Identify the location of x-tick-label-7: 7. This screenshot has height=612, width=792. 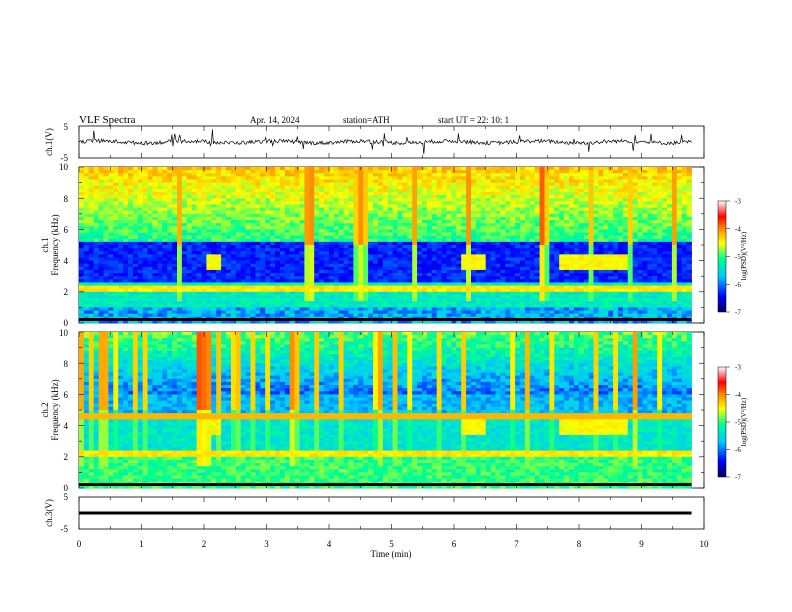
(516, 544).